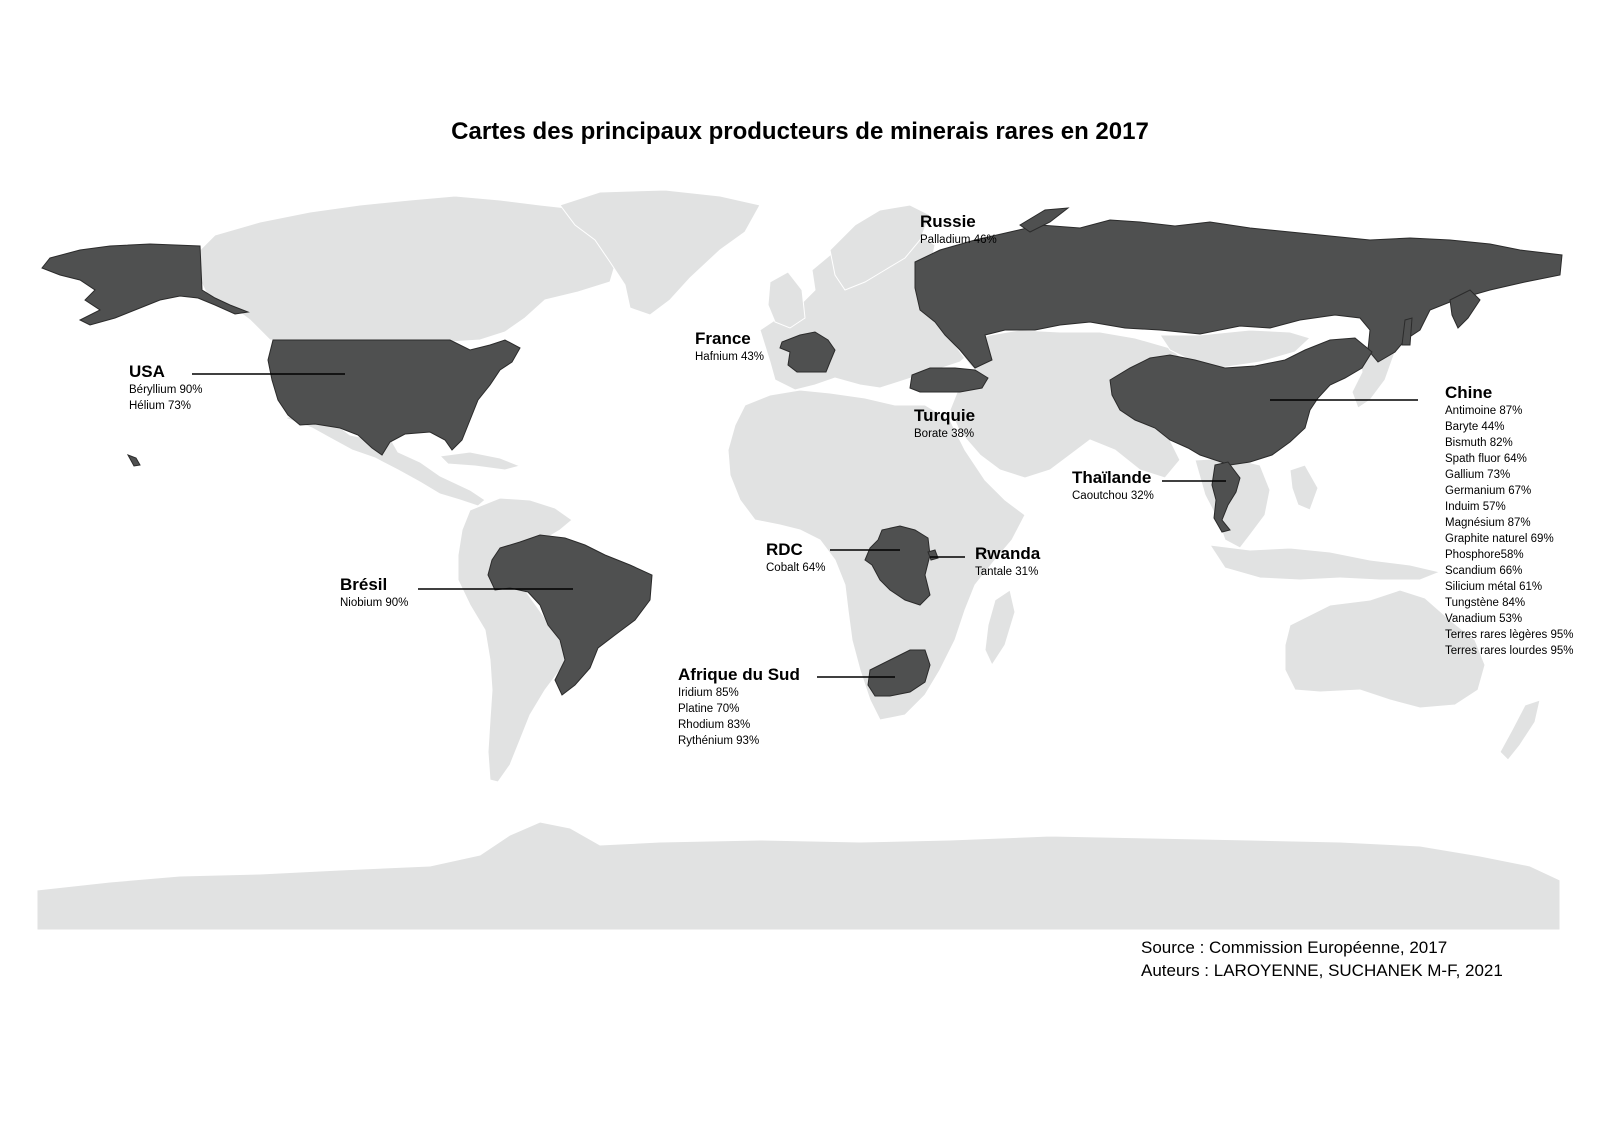  Describe the element at coordinates (384, 459) in the screenshot. I see `land-central-america` at that location.